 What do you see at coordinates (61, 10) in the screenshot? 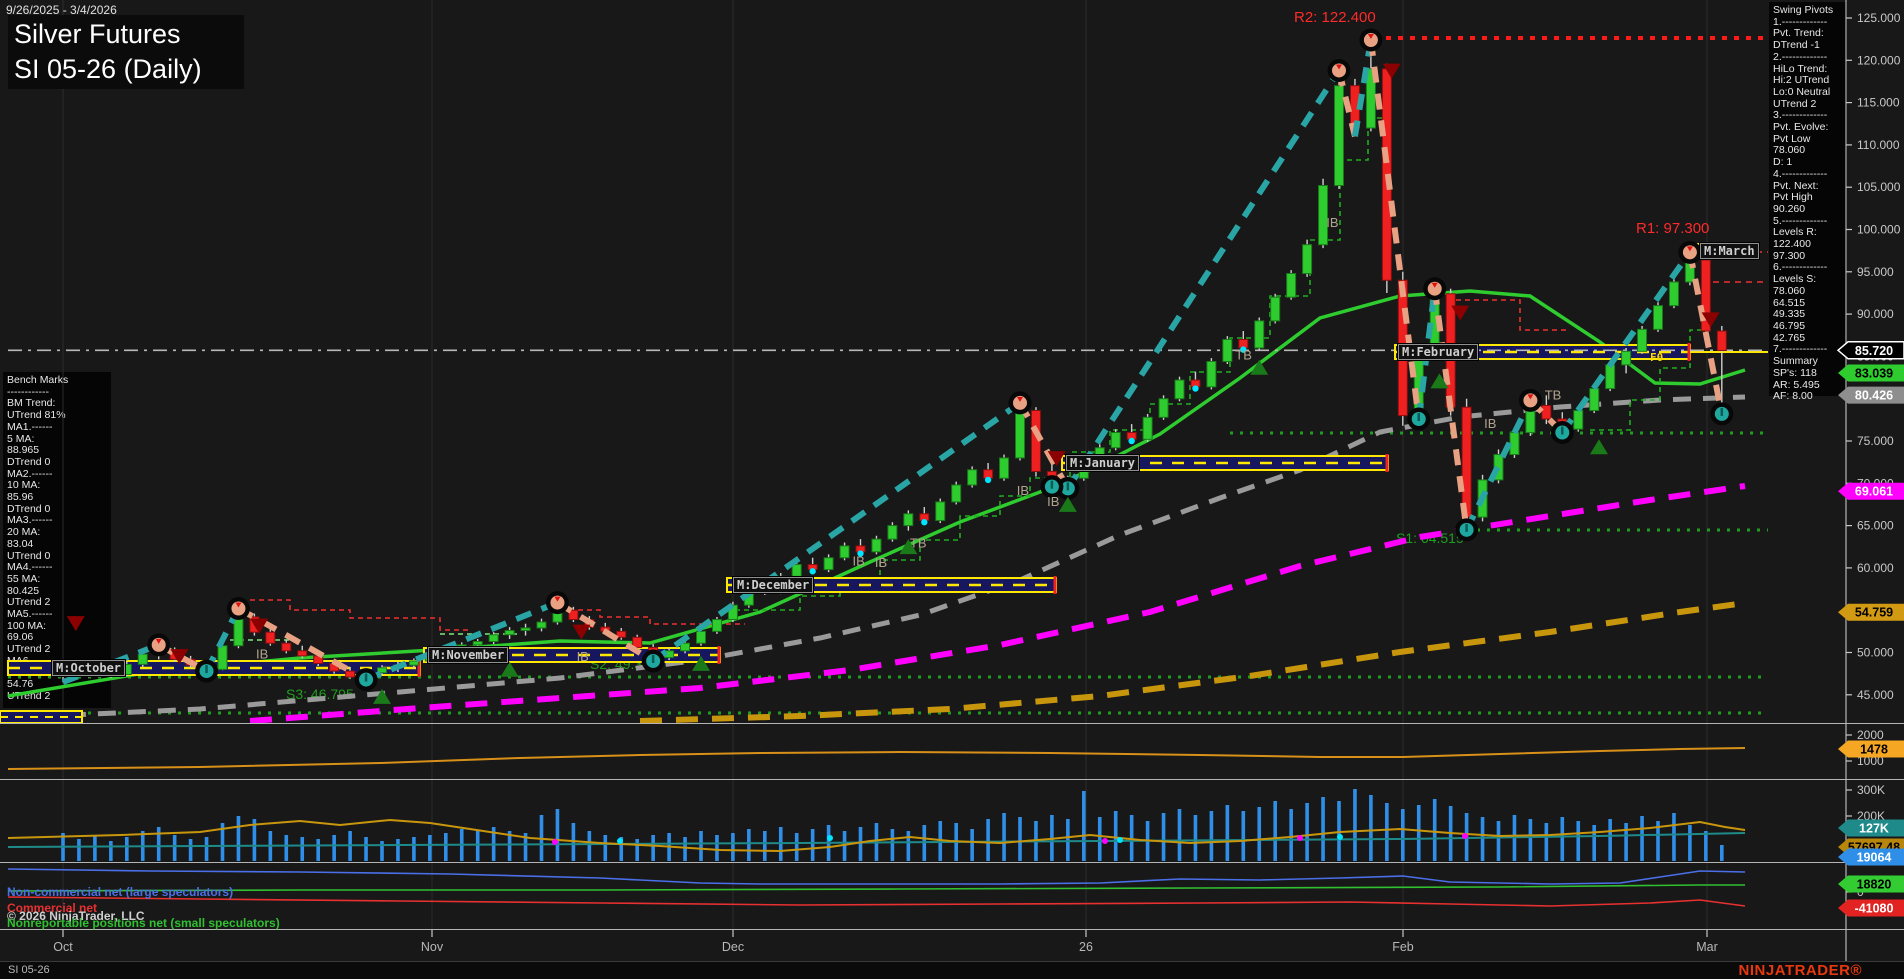
I see `date-range-label: 9/26/2025 - 3/4/2026` at bounding box center [61, 10].